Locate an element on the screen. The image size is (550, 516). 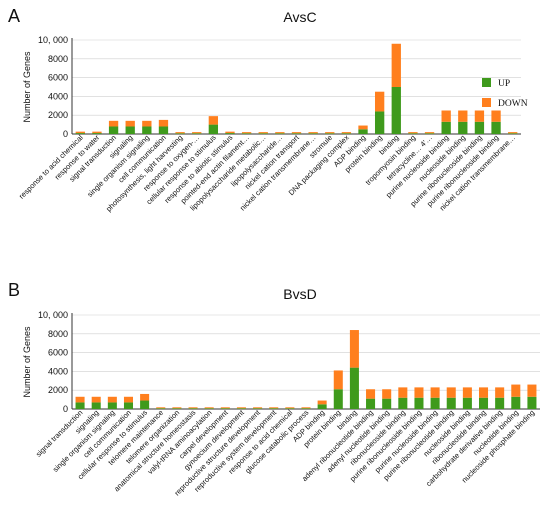
panel-a-legend-label: UP is located at coordinates (504, 84).